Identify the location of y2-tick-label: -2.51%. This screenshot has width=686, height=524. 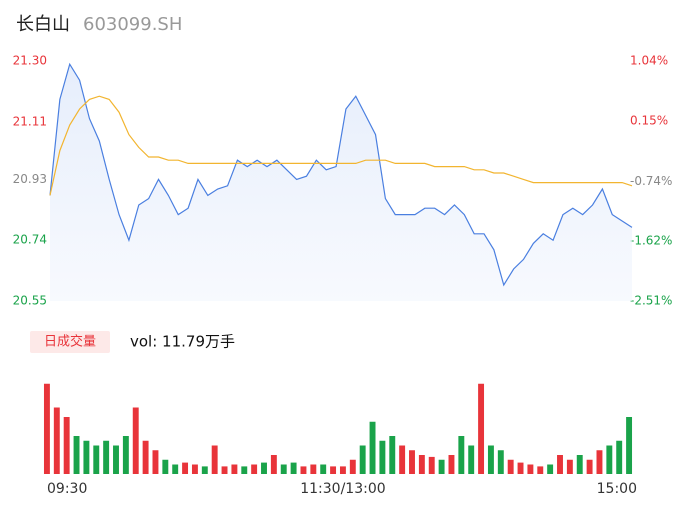
(651, 301).